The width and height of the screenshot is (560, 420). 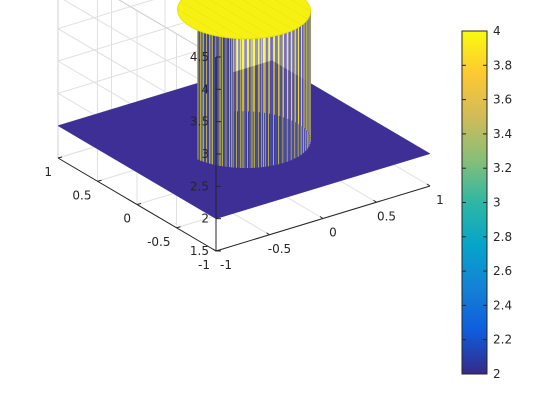 I want to click on x-tick-label: -0.5, so click(x=279, y=249).